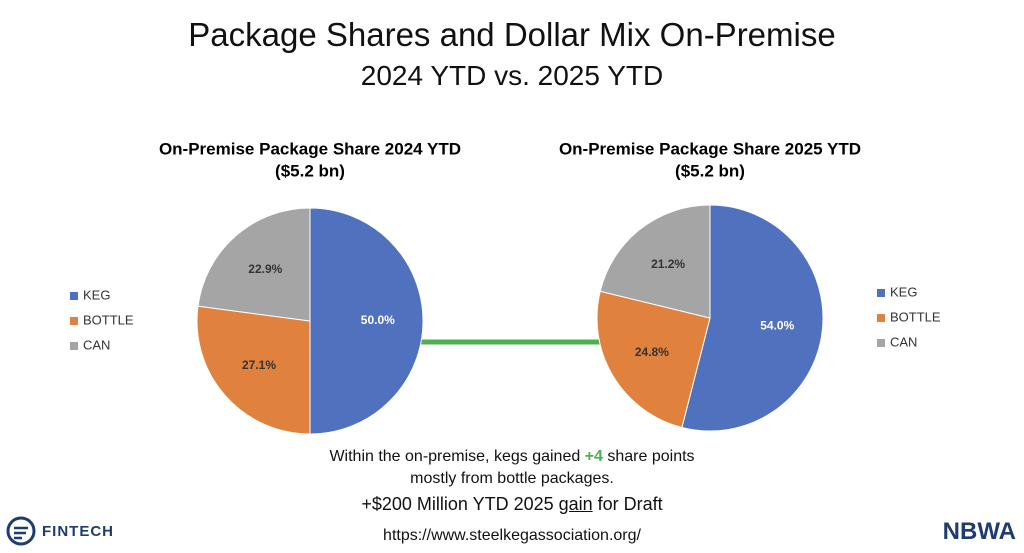 The width and height of the screenshot is (1024, 553). Describe the element at coordinates (668, 264) in the screenshot. I see `data-label: 21.2%` at that location.